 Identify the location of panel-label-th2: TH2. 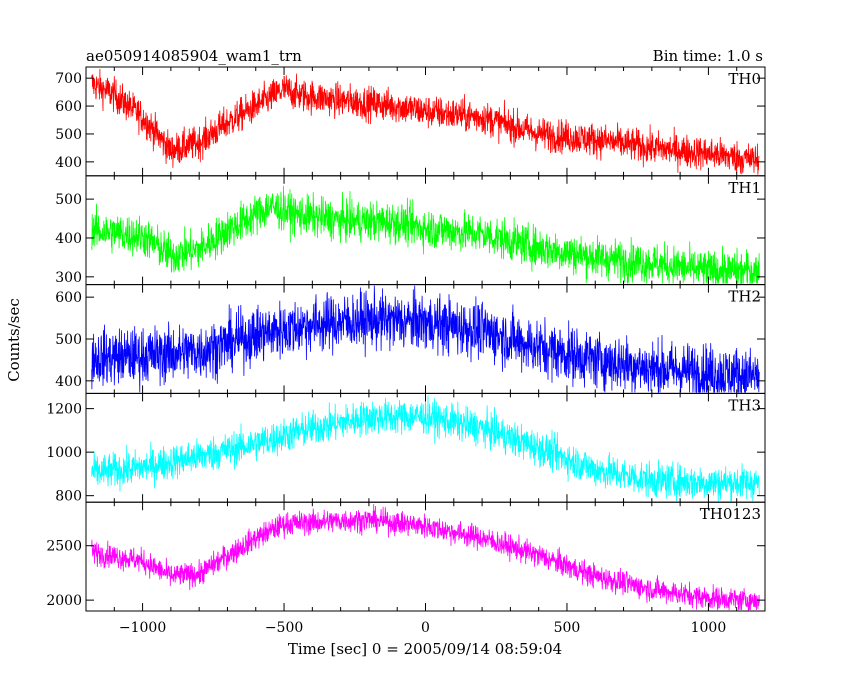
(744, 297).